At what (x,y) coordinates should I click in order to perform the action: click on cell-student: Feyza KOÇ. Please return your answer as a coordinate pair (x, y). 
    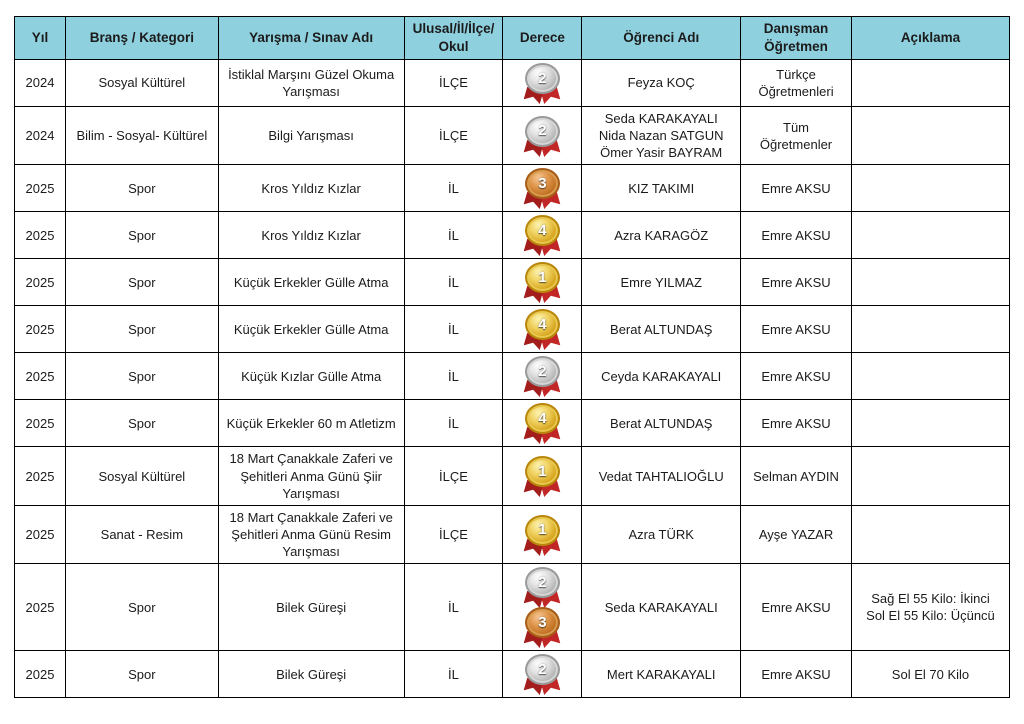
    Looking at the image, I should click on (661, 83).